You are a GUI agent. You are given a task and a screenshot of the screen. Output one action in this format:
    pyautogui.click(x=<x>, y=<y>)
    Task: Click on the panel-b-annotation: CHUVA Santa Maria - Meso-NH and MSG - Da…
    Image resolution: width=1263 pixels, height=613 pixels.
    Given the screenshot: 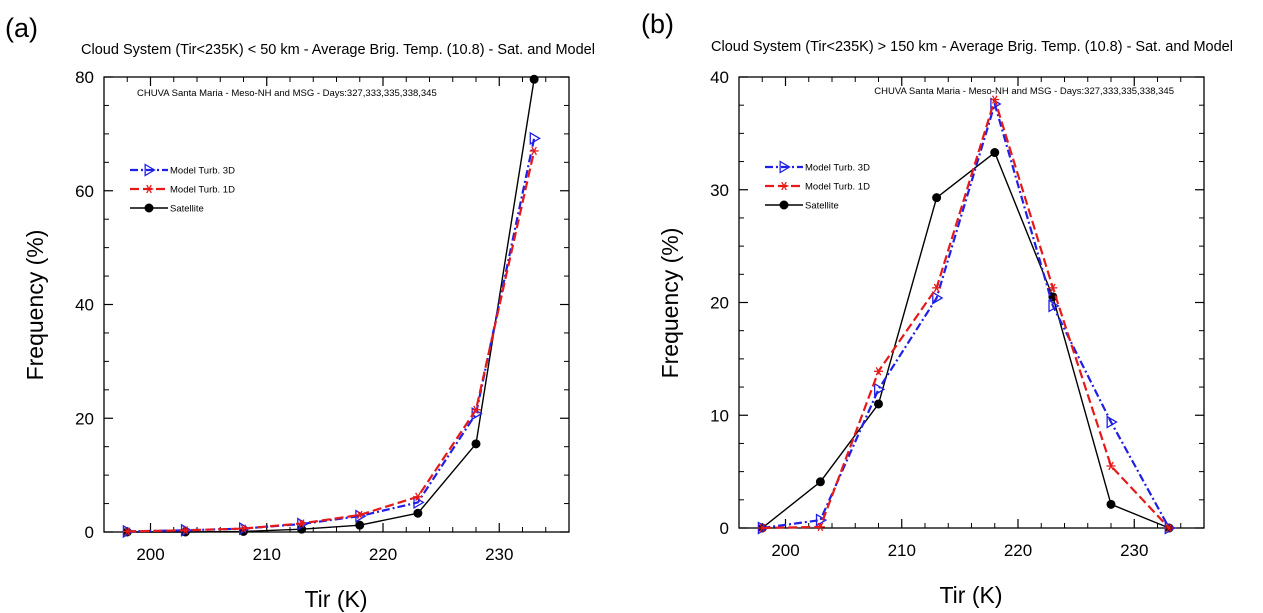 What is the action you would take?
    pyautogui.click(x=1024, y=91)
    